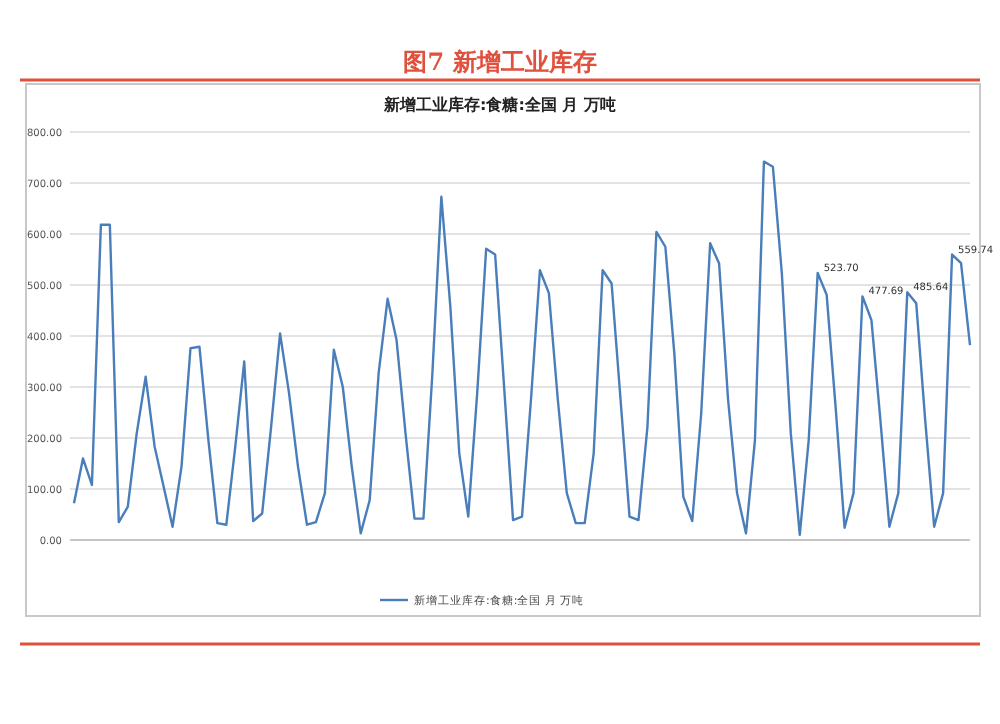  Describe the element at coordinates (500, 62) in the screenshot. I see `chart-title: 图7 新增工业库存` at that location.